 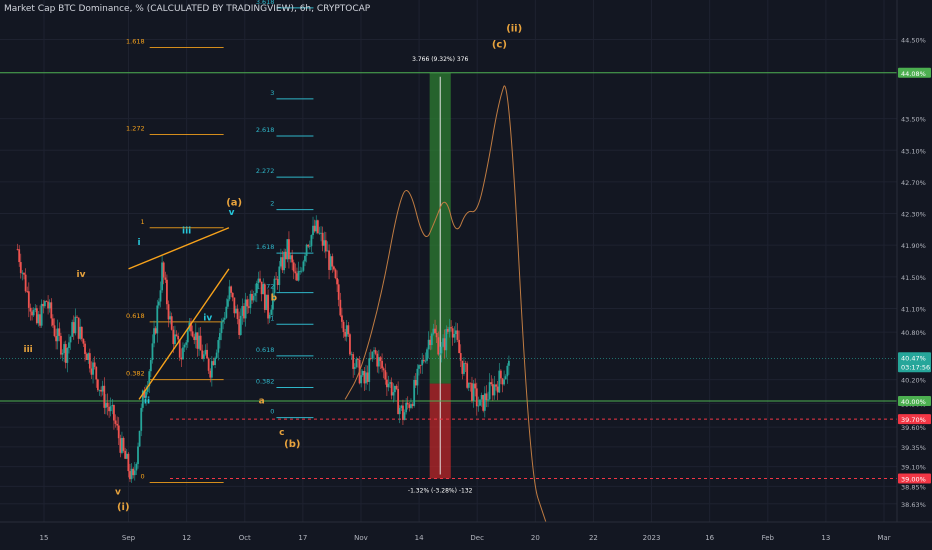 I want to click on fib-left-label: 1.618, so click(x=135, y=41).